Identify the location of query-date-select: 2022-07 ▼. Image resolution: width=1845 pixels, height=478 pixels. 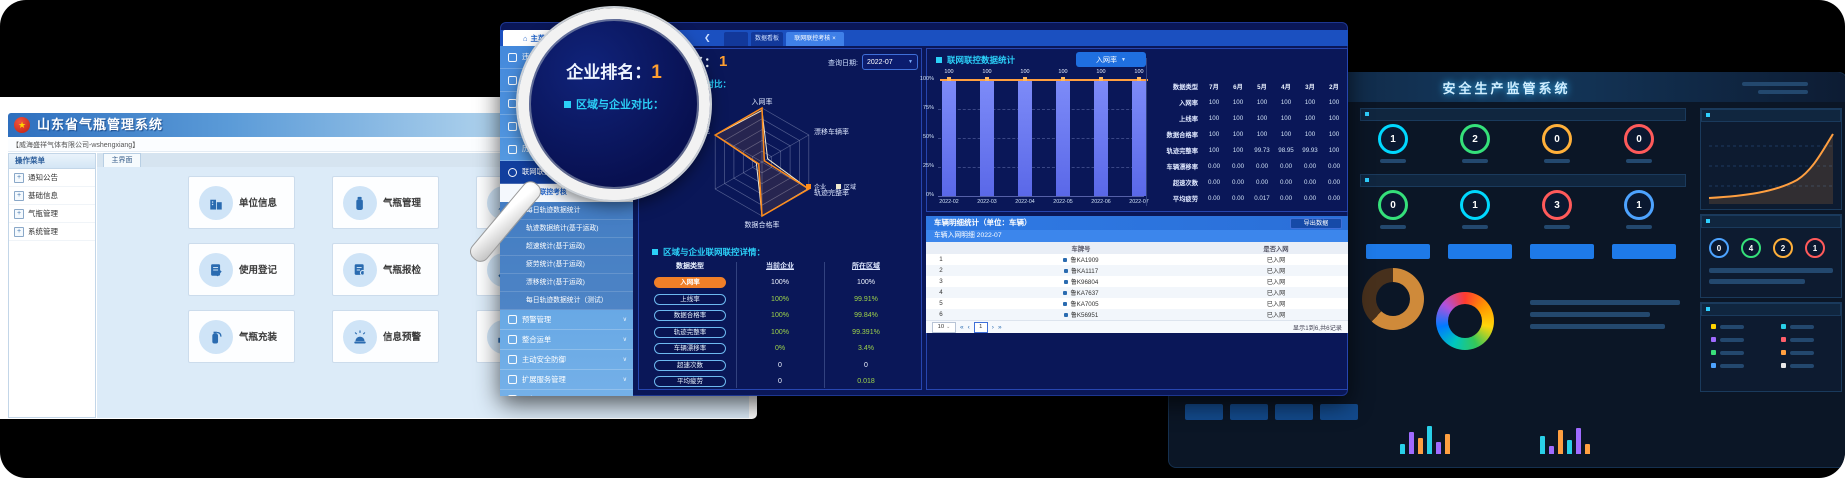
(890, 62).